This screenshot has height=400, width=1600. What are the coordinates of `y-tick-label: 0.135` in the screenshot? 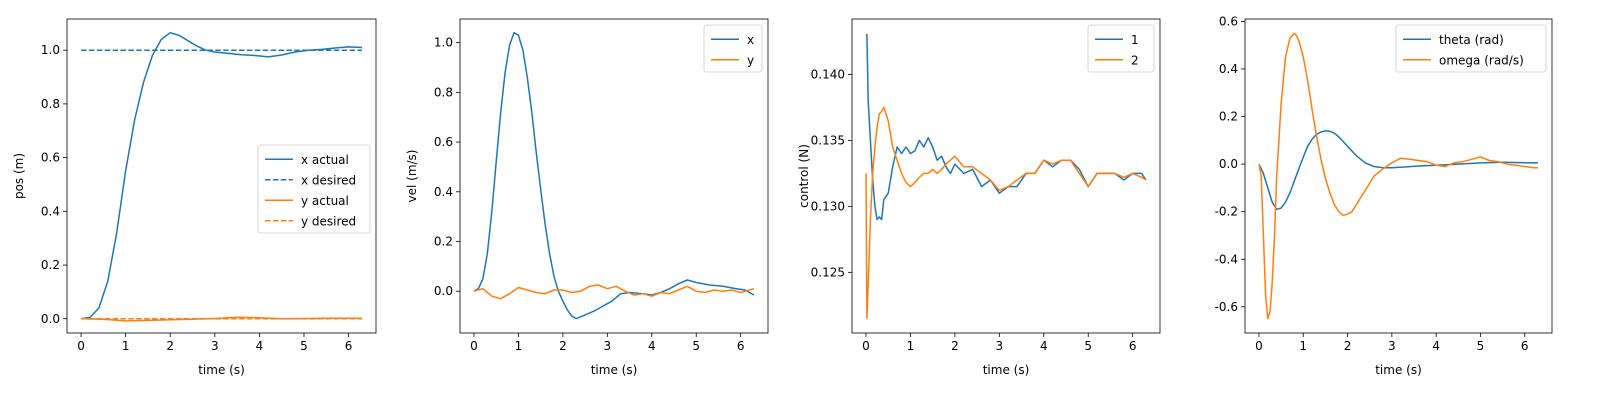 It's located at (828, 140).